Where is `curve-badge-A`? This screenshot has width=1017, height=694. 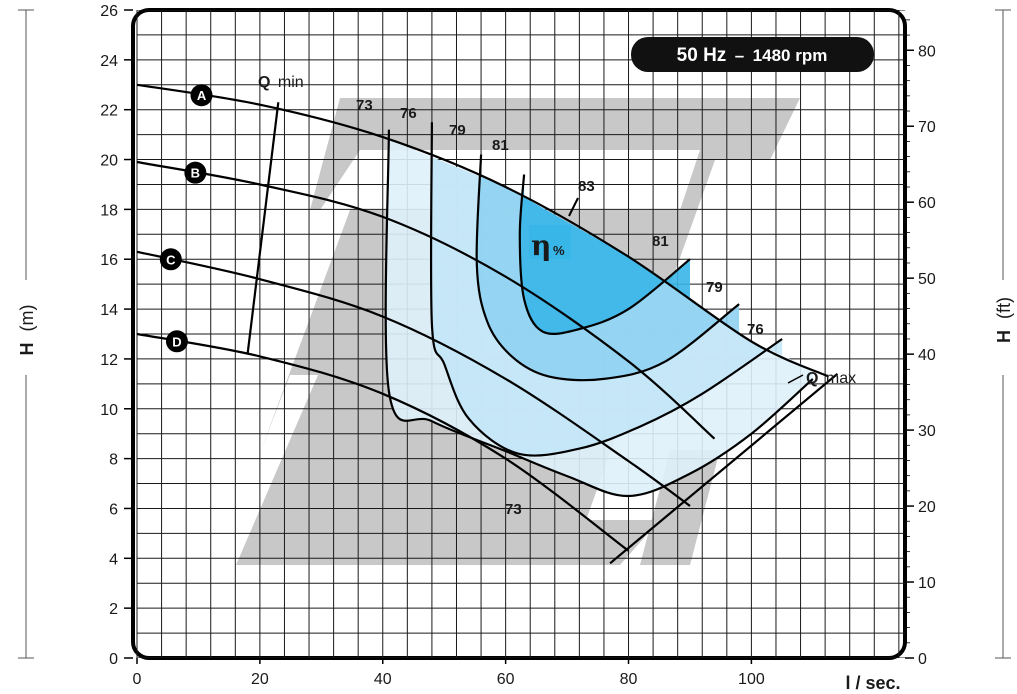 curve-badge-A is located at coordinates (201, 95).